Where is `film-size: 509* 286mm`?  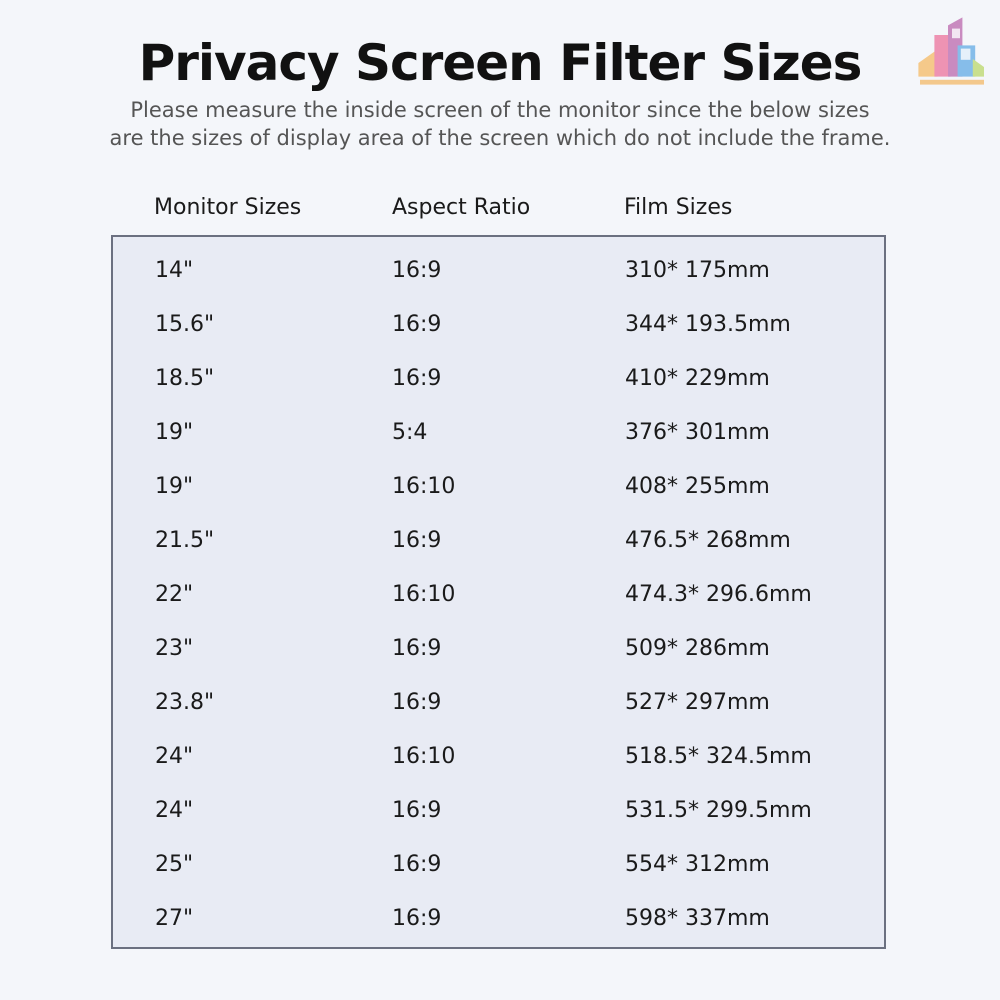 film-size: 509* 286mm is located at coordinates (697, 648).